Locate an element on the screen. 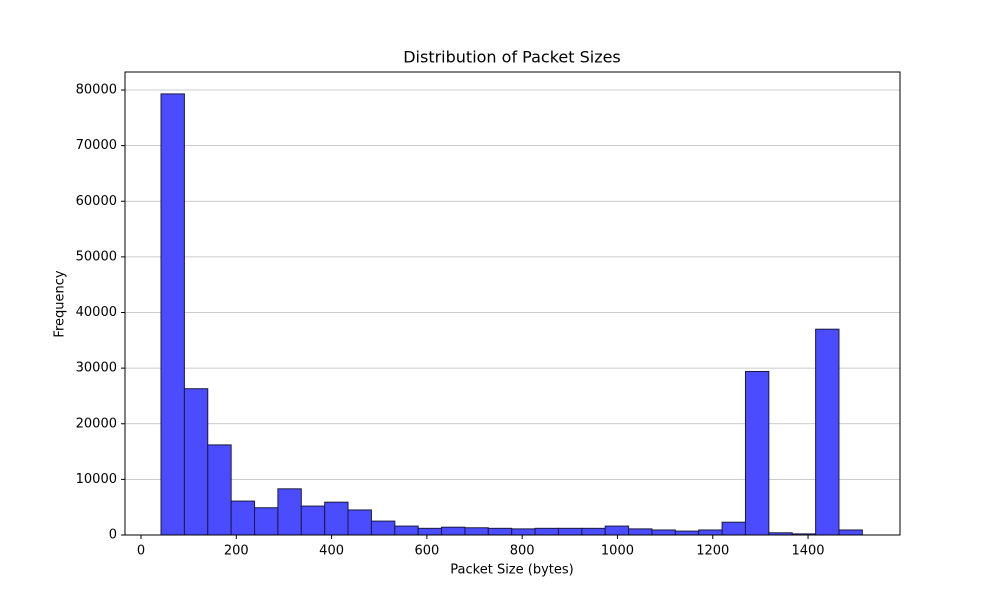 The height and width of the screenshot is (600, 1000). chart-title: Distribution of Packet Sizes is located at coordinates (512, 57).